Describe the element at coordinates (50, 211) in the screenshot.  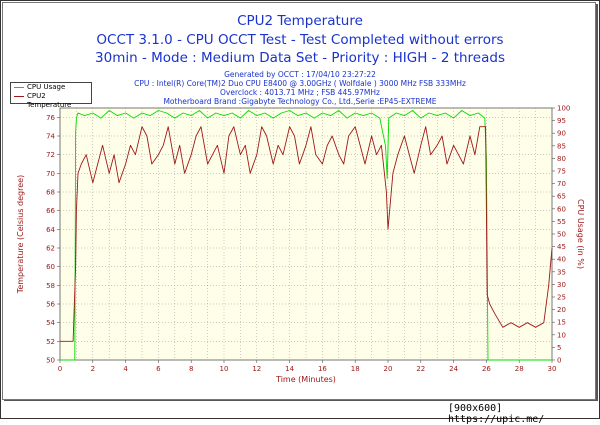
I see `y-tick-label: 66` at that location.